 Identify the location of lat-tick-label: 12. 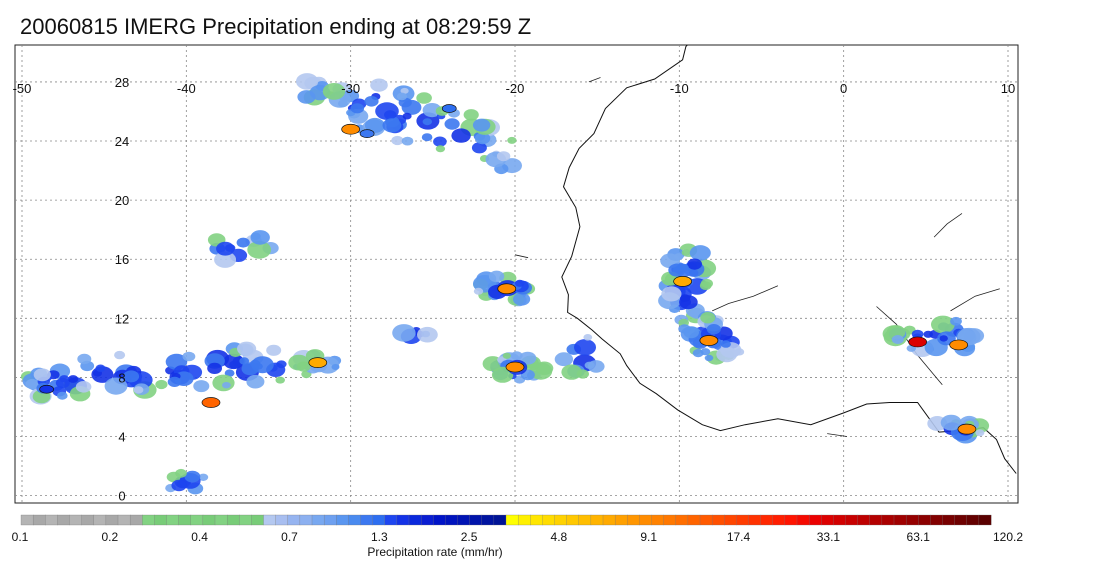
(122, 318).